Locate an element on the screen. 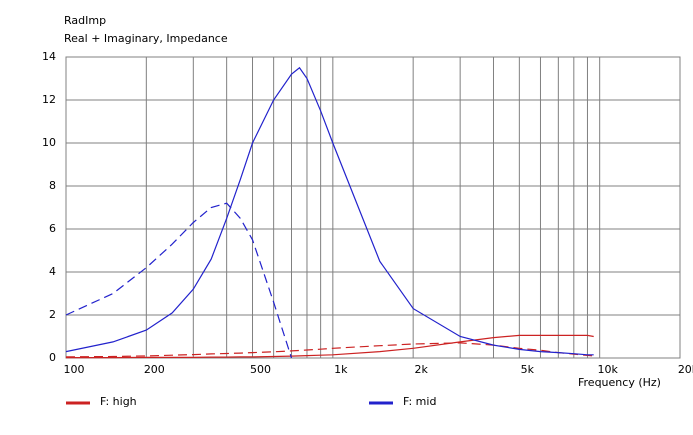  y-tick-label: 0 is located at coordinates (52, 357).